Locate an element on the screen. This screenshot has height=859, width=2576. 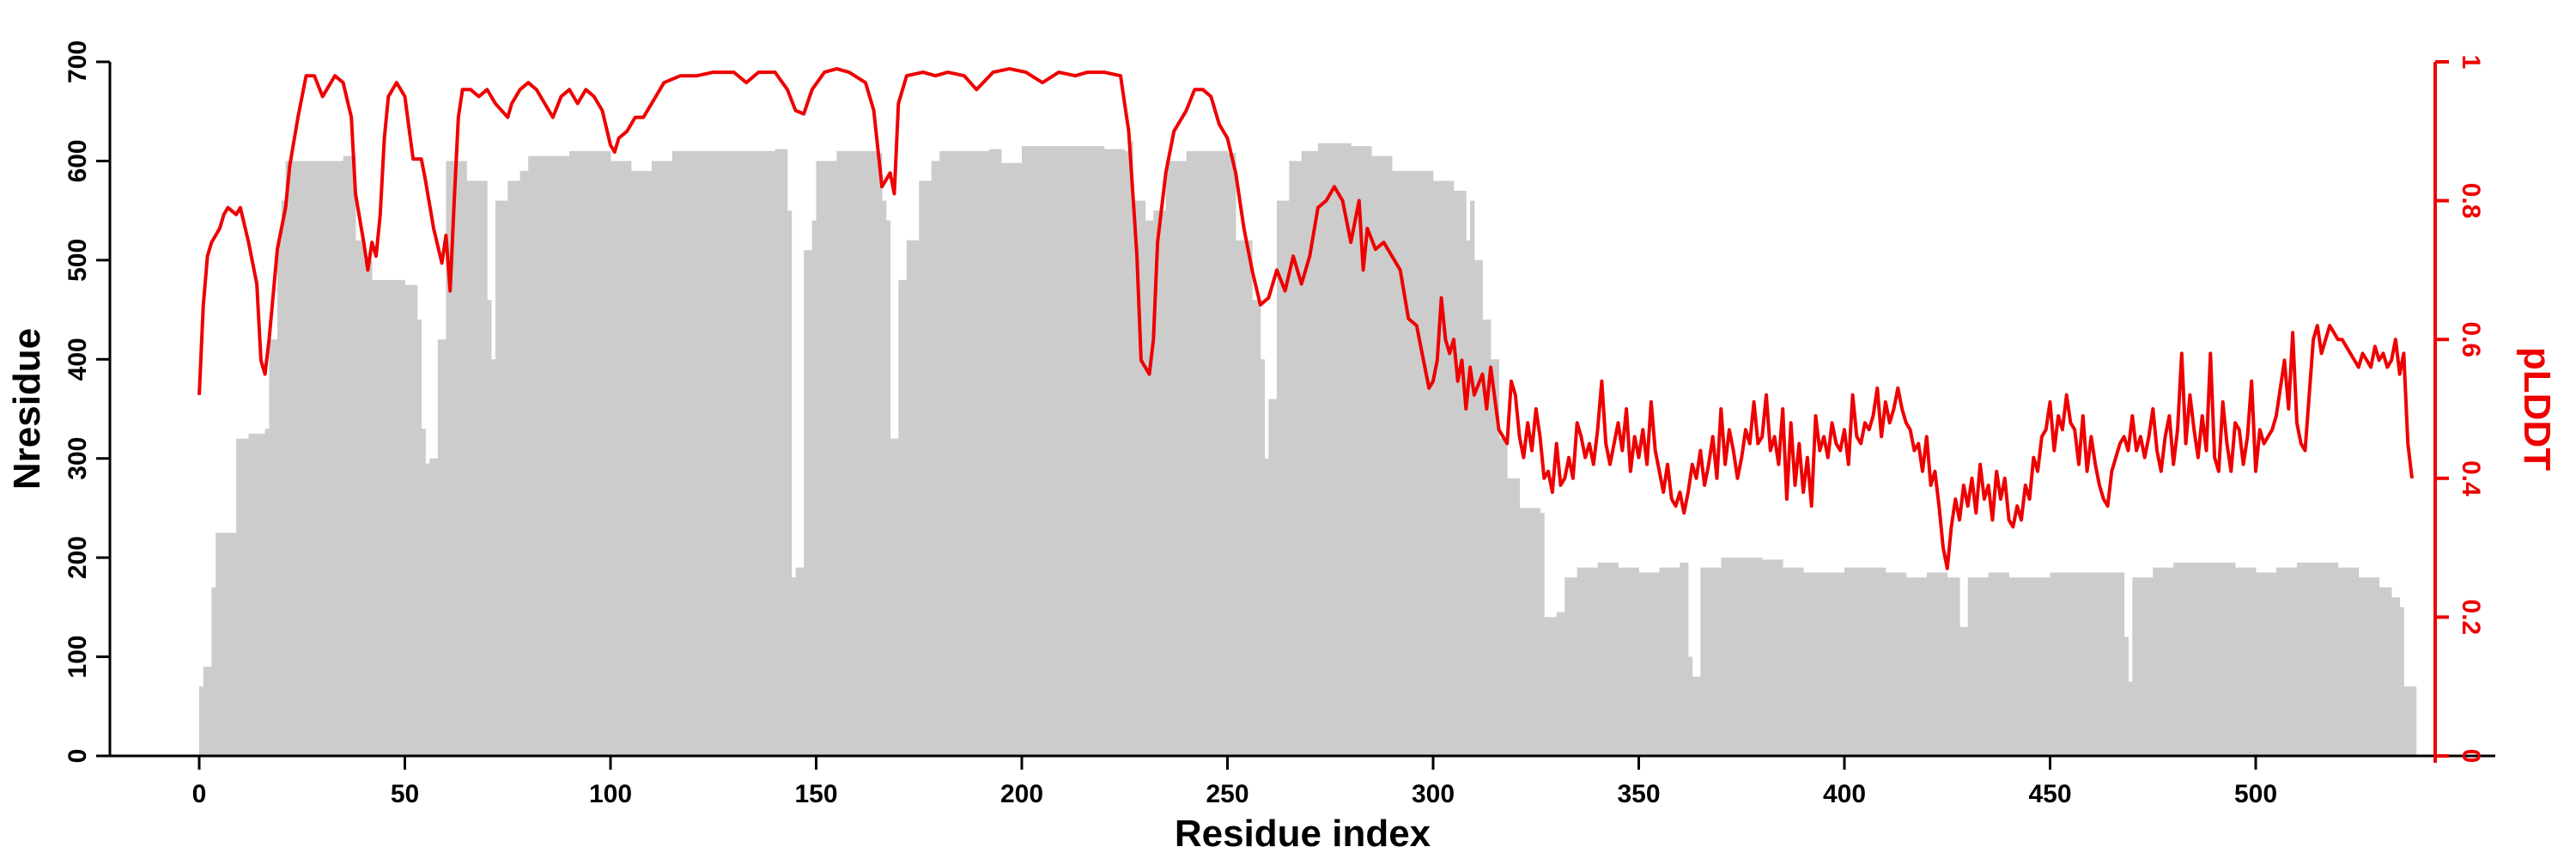
x-tick-label: 300 is located at coordinates (1433, 794).